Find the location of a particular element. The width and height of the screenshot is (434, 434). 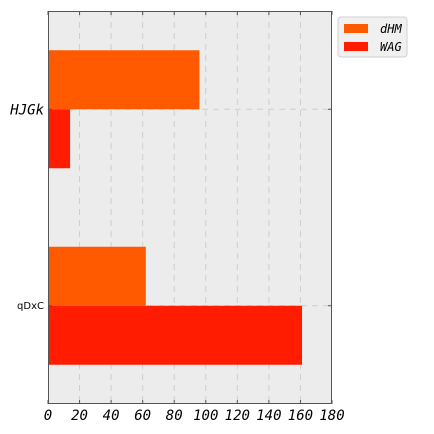

y-tick-label: qDxC is located at coordinates (30, 306).